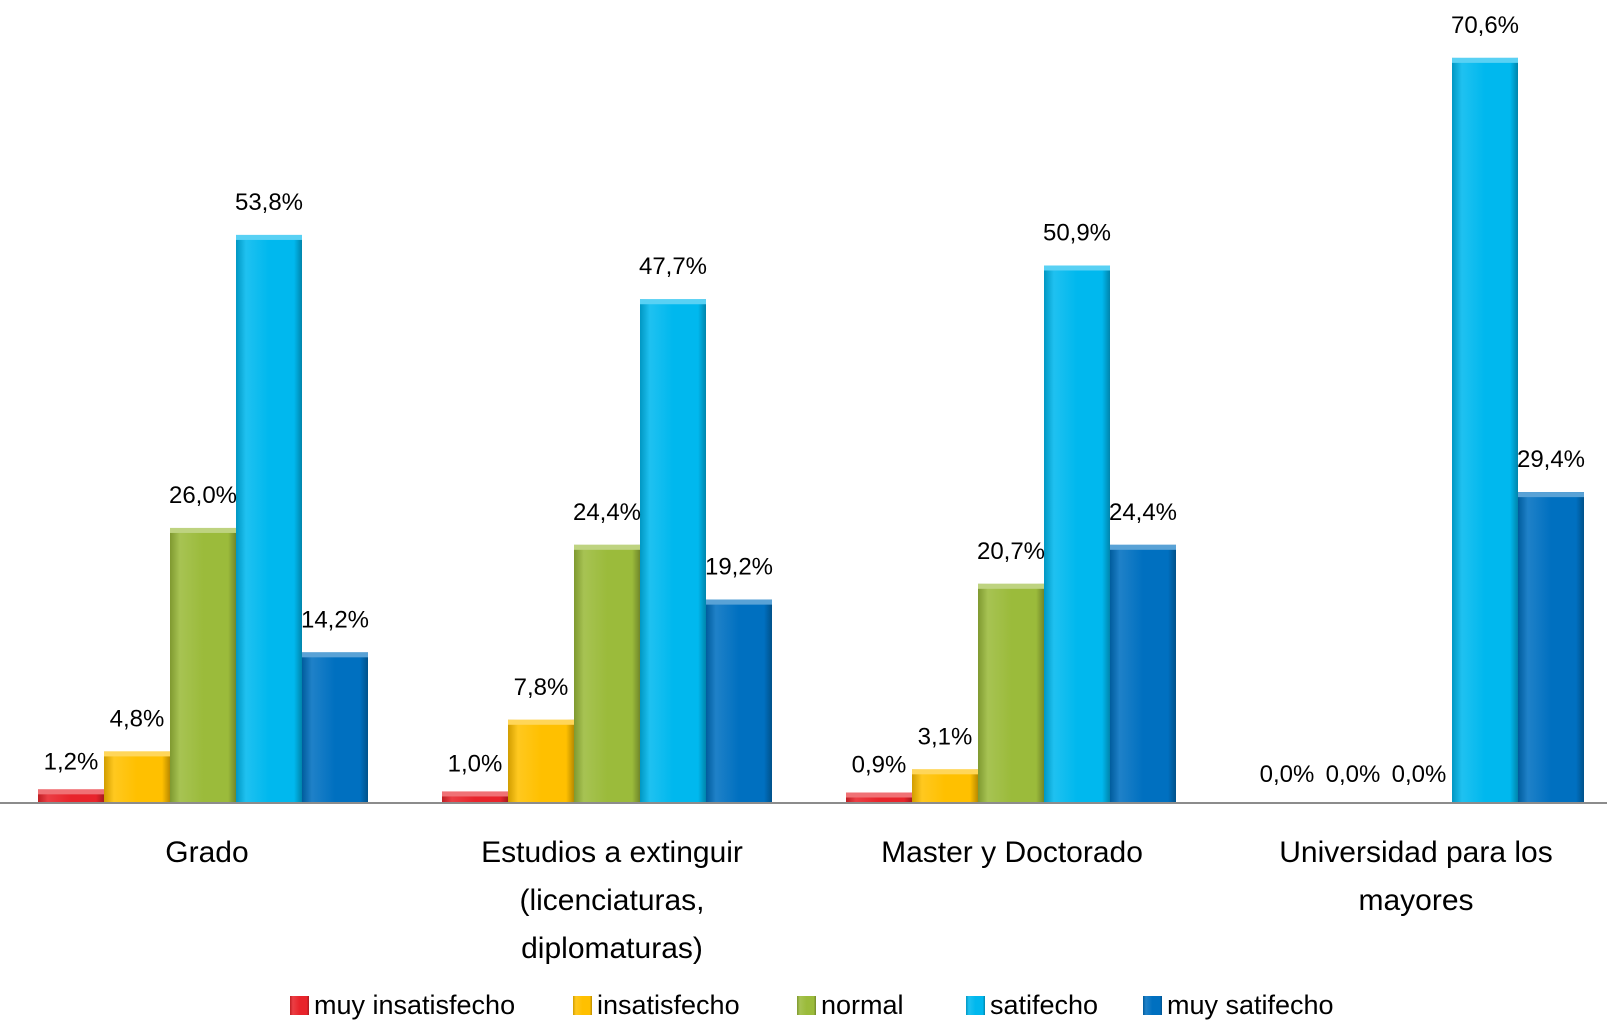 The height and width of the screenshot is (1025, 1607). I want to click on data-label: 26,0%, so click(203, 495).